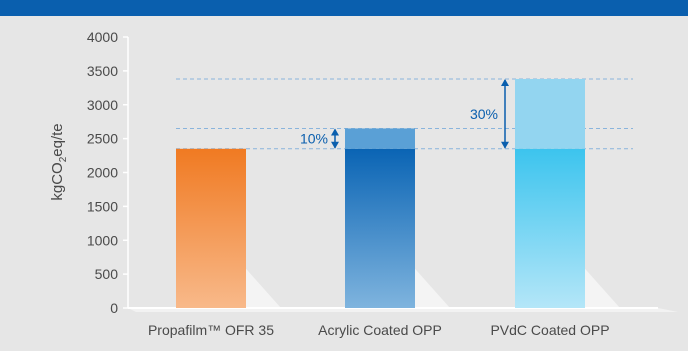 The image size is (688, 351). I want to click on y-axis-label-sub: 2, so click(63, 159).